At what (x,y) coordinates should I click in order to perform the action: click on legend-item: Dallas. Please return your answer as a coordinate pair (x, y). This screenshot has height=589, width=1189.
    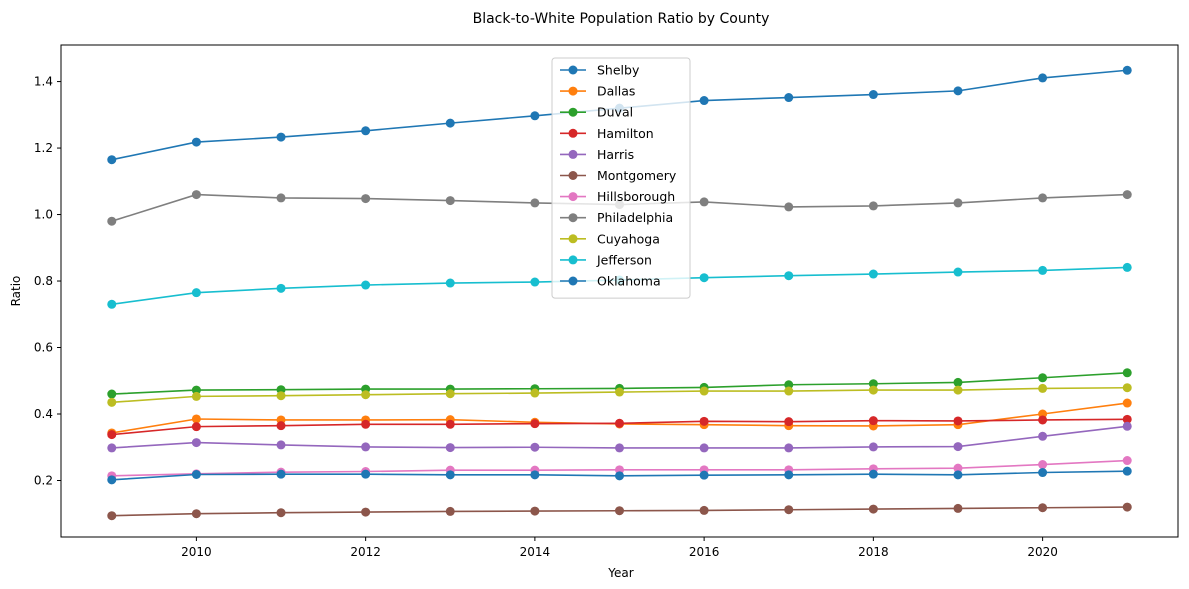
    Looking at the image, I should click on (597, 91).